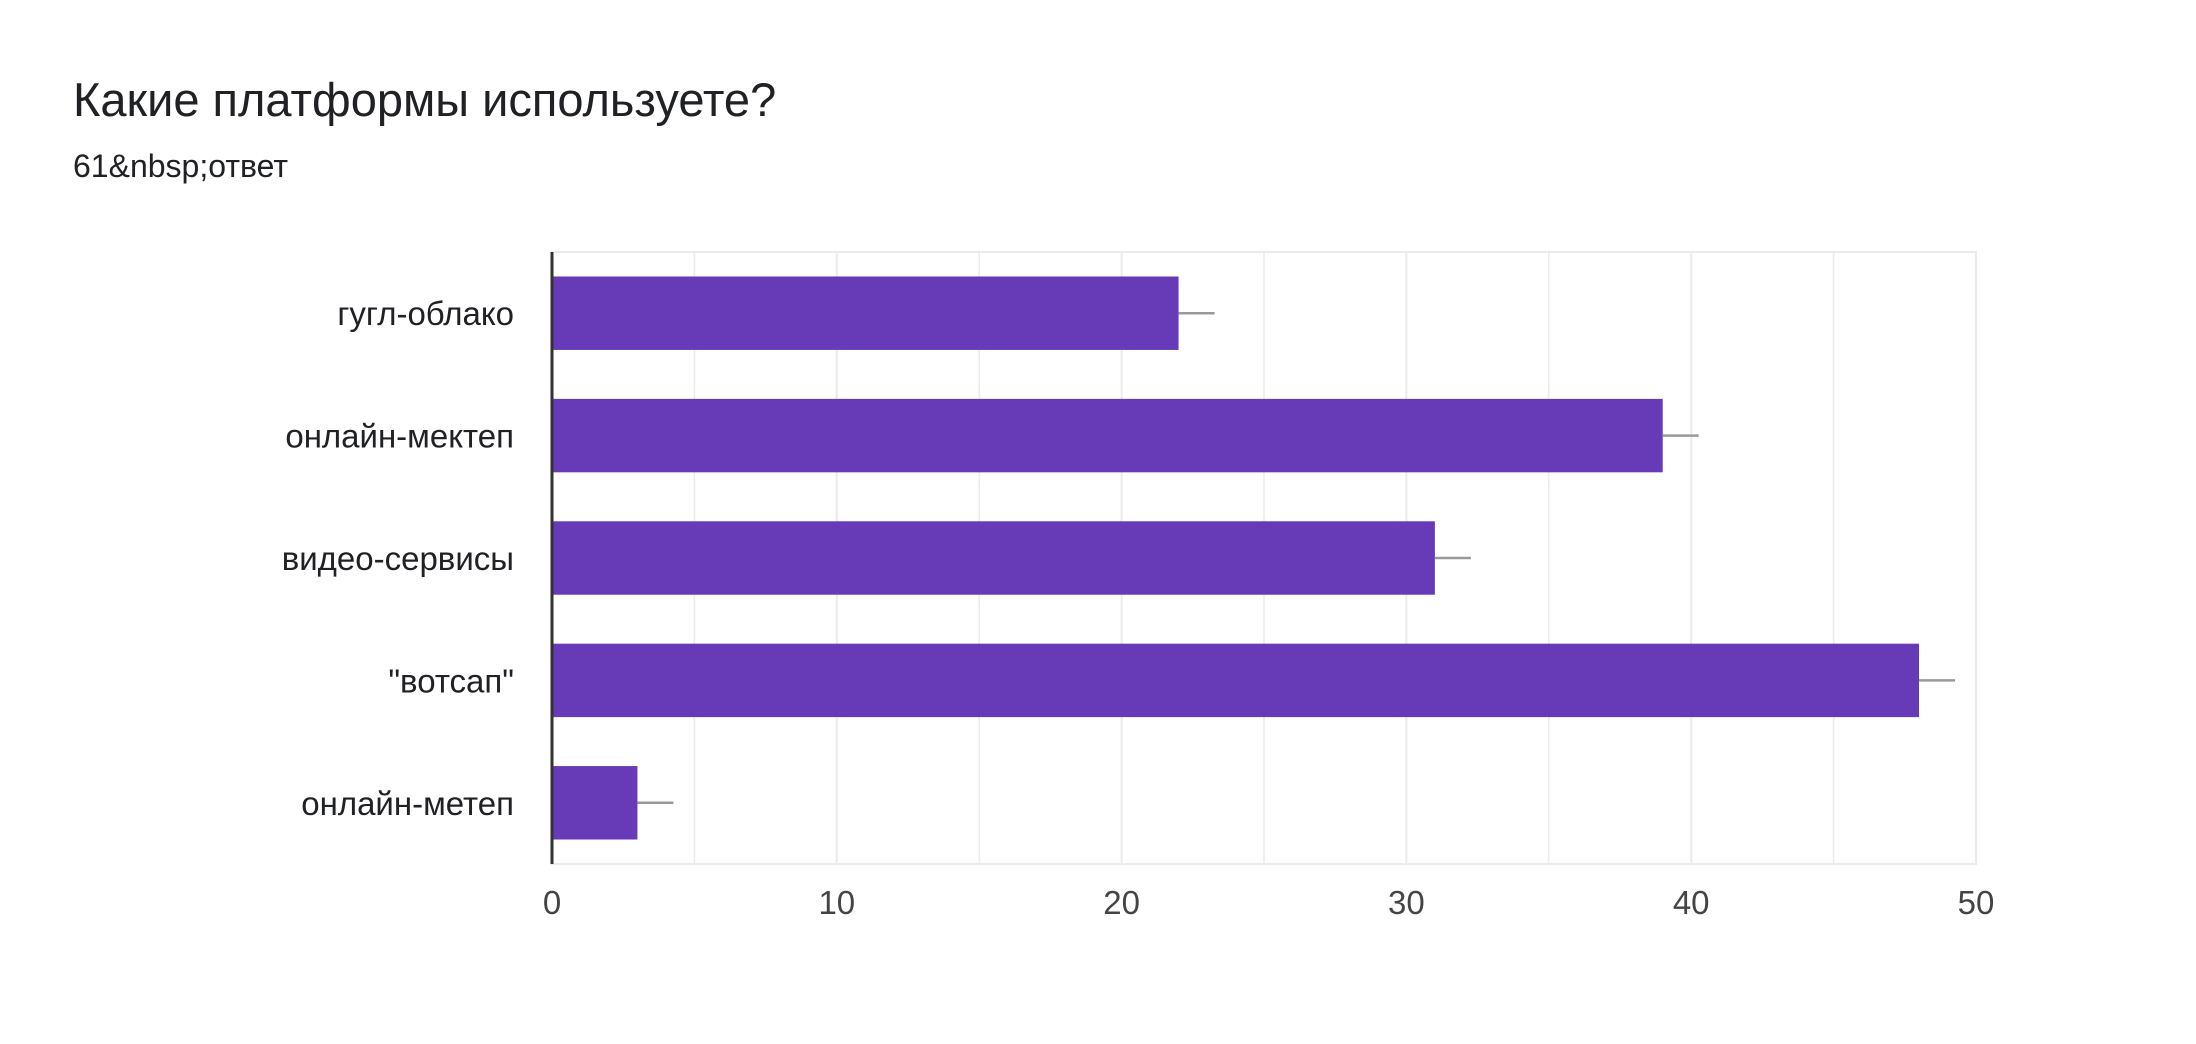  Describe the element at coordinates (552, 902) in the screenshot. I see `x-tick-label: 0` at that location.